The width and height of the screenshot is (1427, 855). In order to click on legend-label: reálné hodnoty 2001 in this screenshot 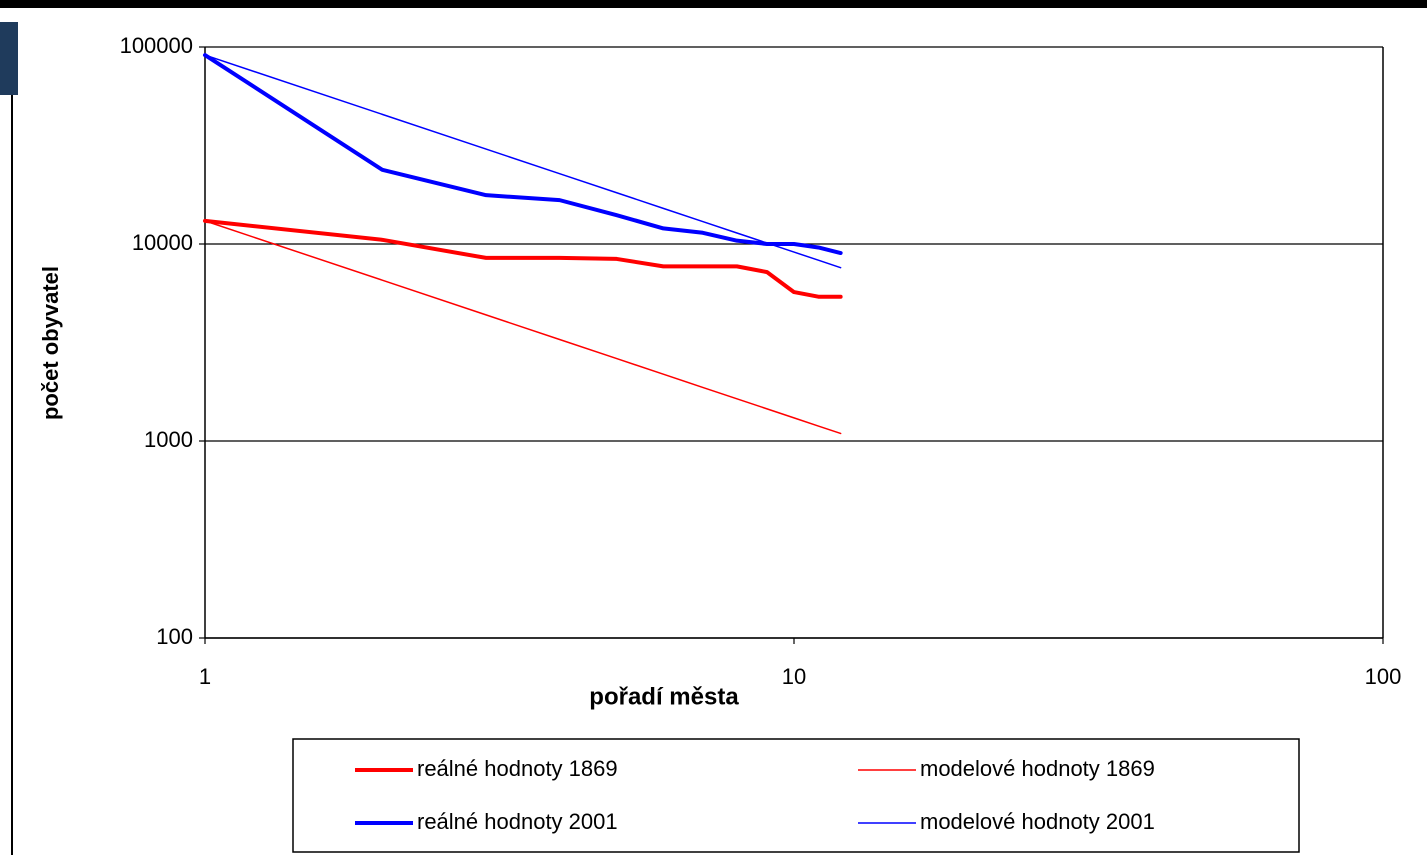, I will do `click(517, 821)`.